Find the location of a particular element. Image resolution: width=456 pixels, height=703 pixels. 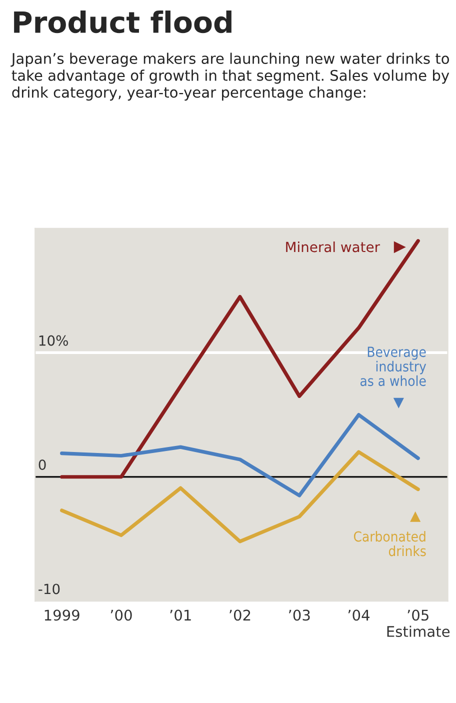

y-tick-label: 0 is located at coordinates (42, 465).